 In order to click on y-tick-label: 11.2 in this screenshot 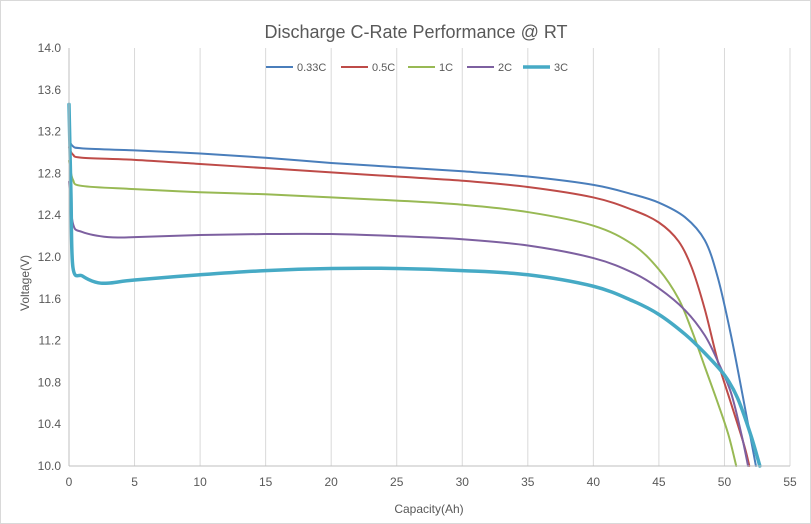, I will do `click(50, 341)`.